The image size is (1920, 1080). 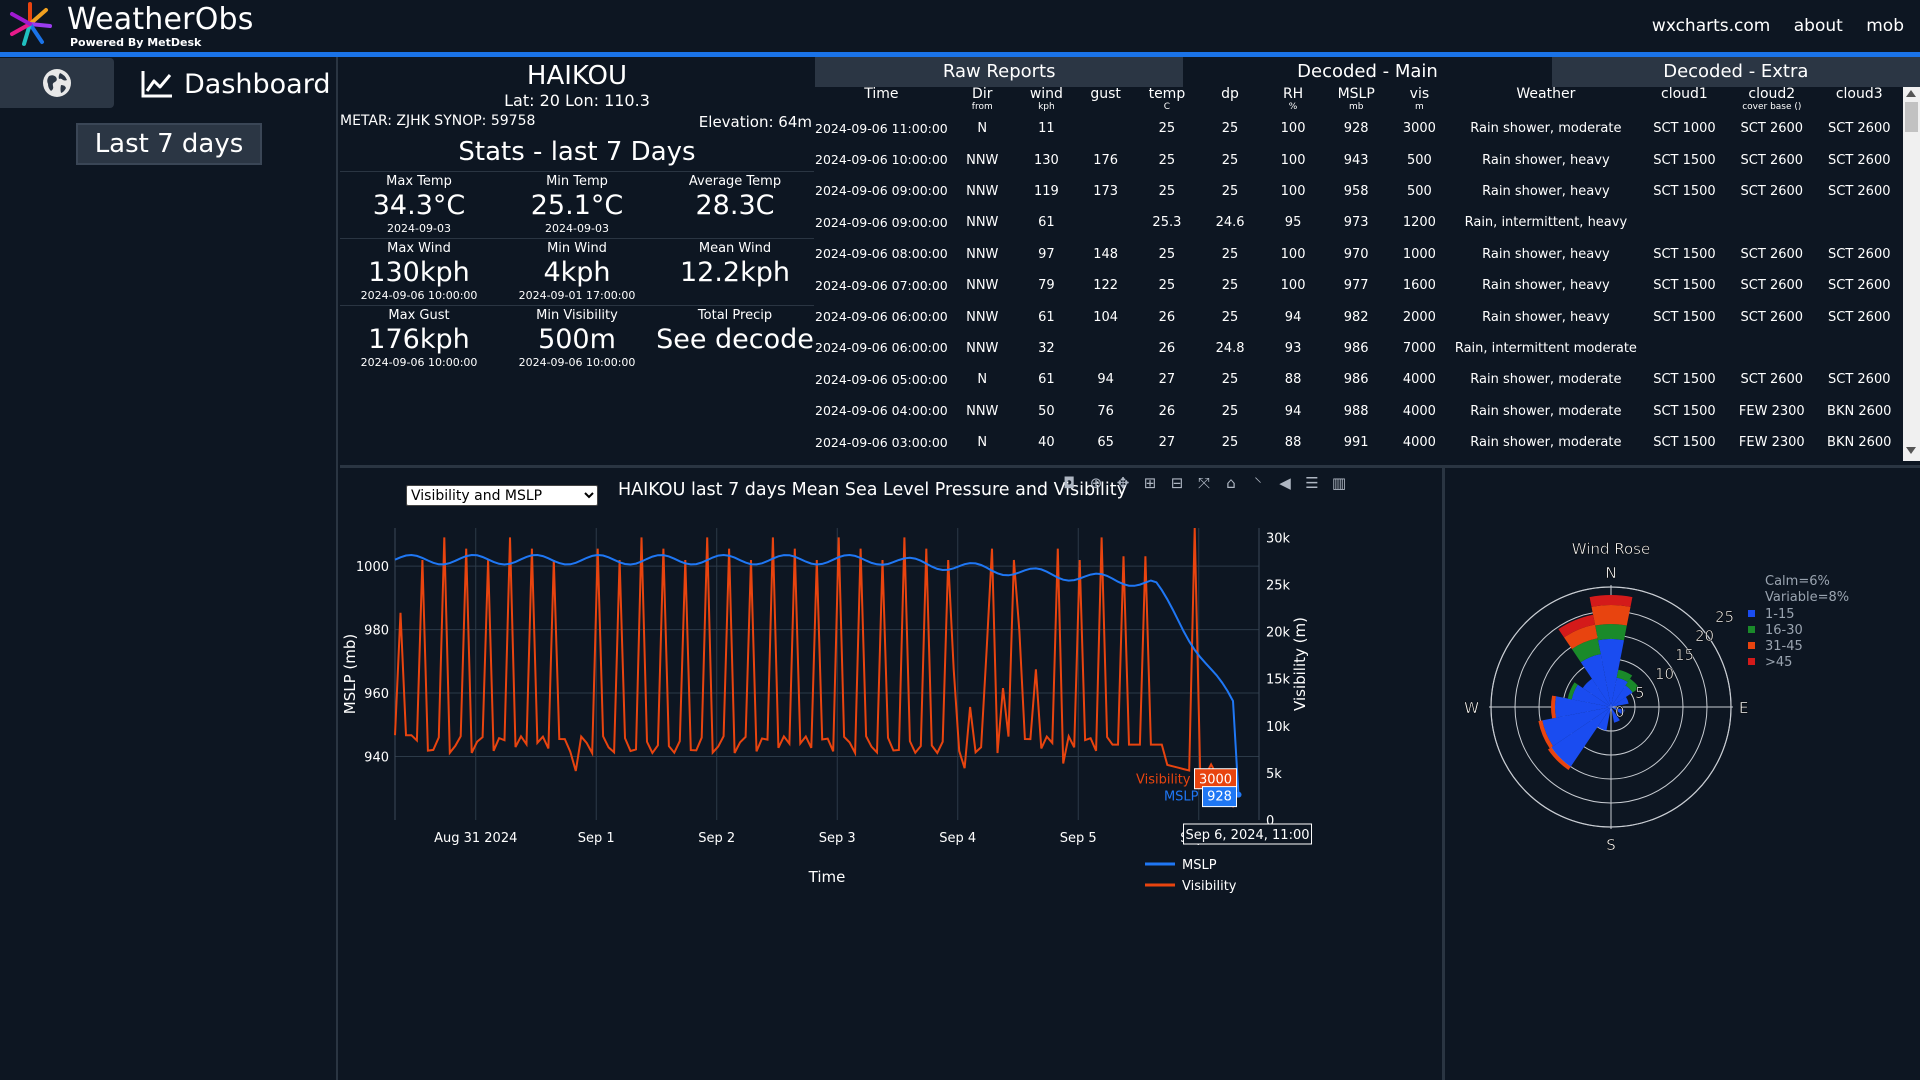 What do you see at coordinates (1735, 72) in the screenshot?
I see `tab-decoded-extra: Decoded - Extra` at bounding box center [1735, 72].